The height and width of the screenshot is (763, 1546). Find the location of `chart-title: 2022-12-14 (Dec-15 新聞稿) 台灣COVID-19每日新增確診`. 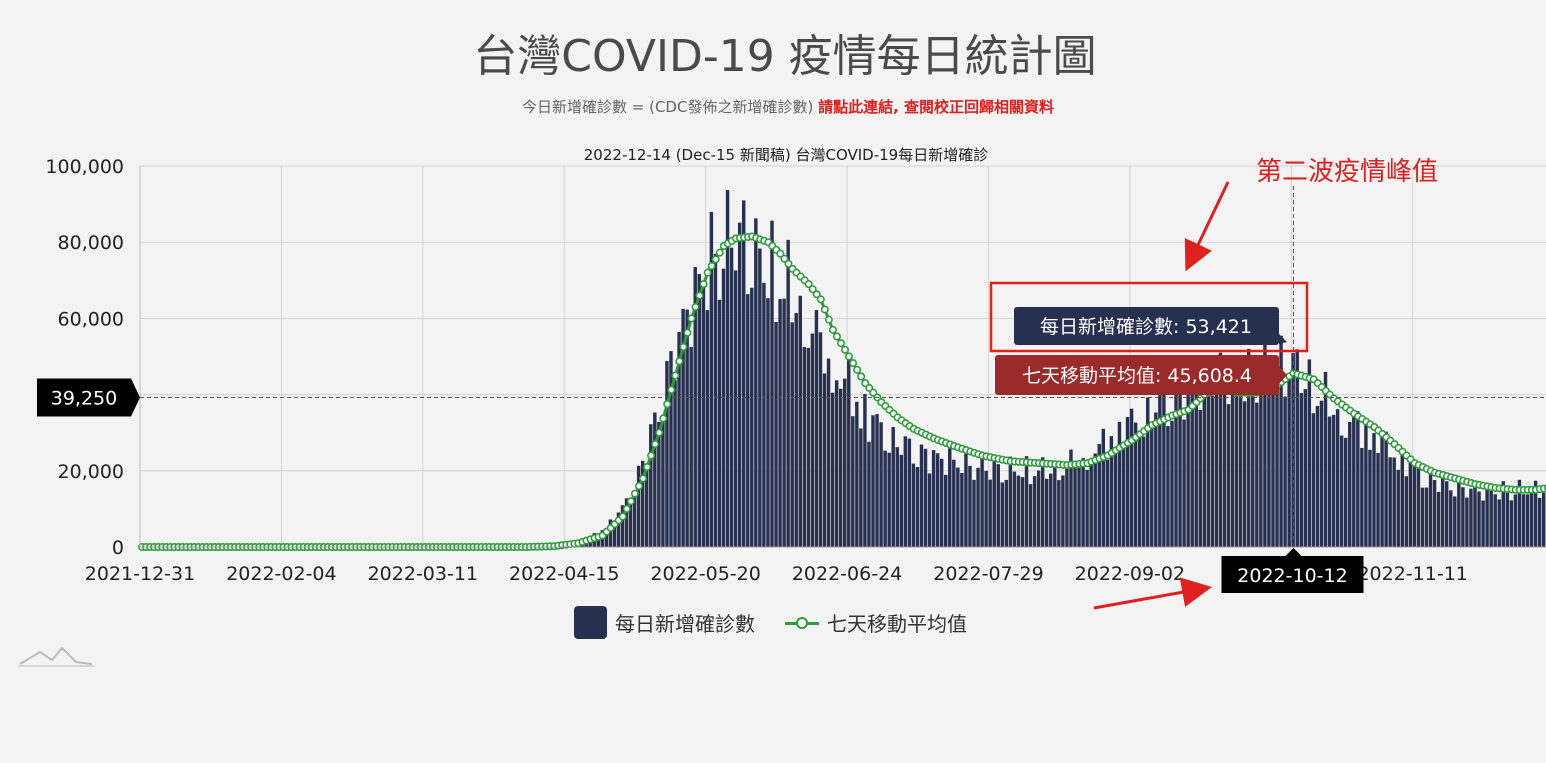

chart-title: 2022-12-14 (Dec-15 新聞稿) 台灣COVID-19每日新增確診 is located at coordinates (786, 155).